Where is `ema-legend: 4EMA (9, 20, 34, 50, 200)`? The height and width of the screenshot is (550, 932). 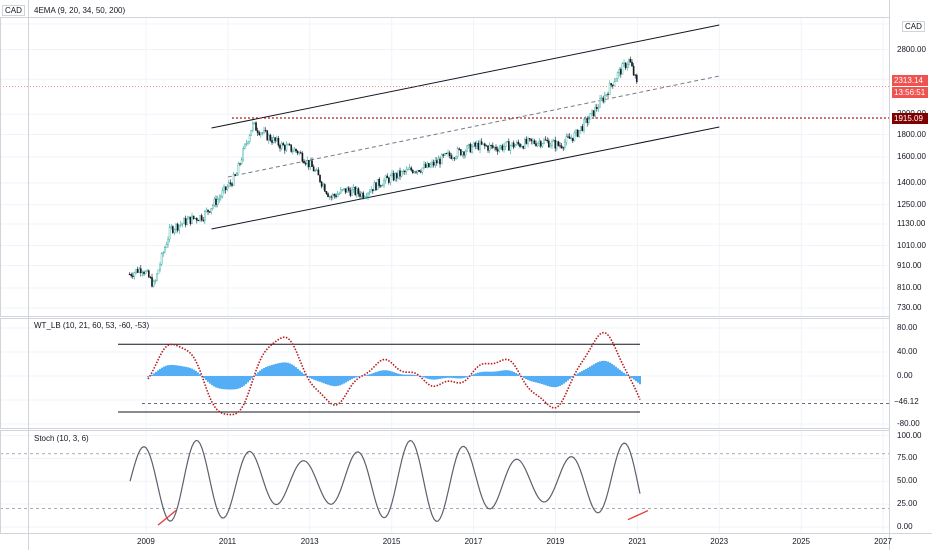
ema-legend: 4EMA (9, 20, 34, 50, 200) is located at coordinates (80, 10).